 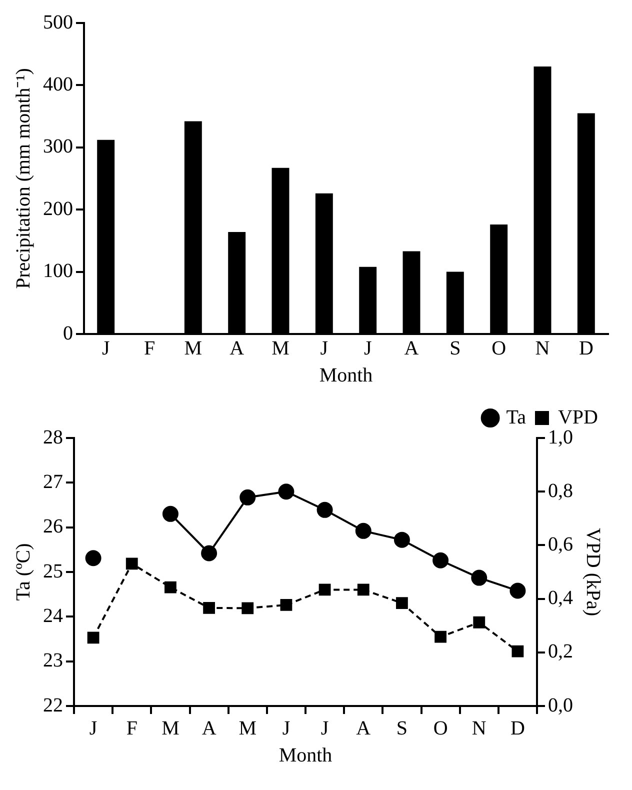 What do you see at coordinates (58, 271) in the screenshot?
I see `y-tick-label: 100` at bounding box center [58, 271].